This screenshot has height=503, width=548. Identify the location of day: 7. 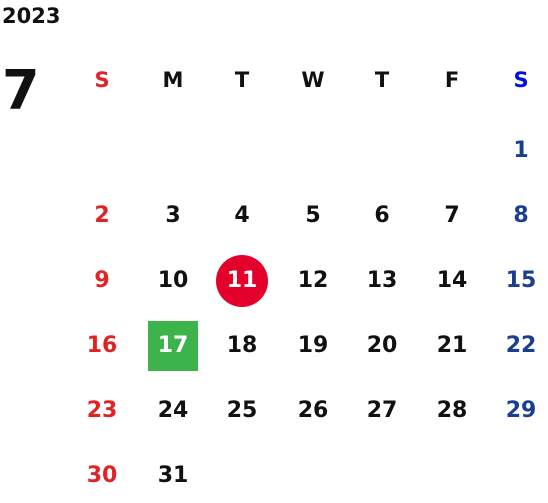
(451, 215).